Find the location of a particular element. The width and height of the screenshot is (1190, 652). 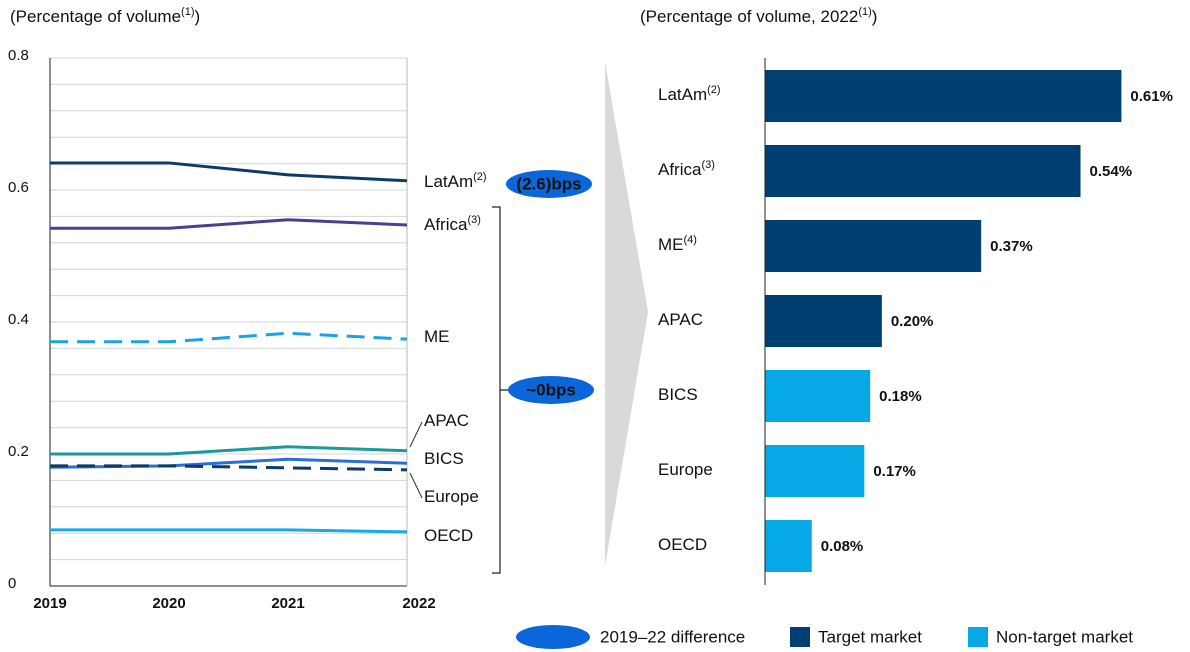

series-name: Europe is located at coordinates (451, 496).